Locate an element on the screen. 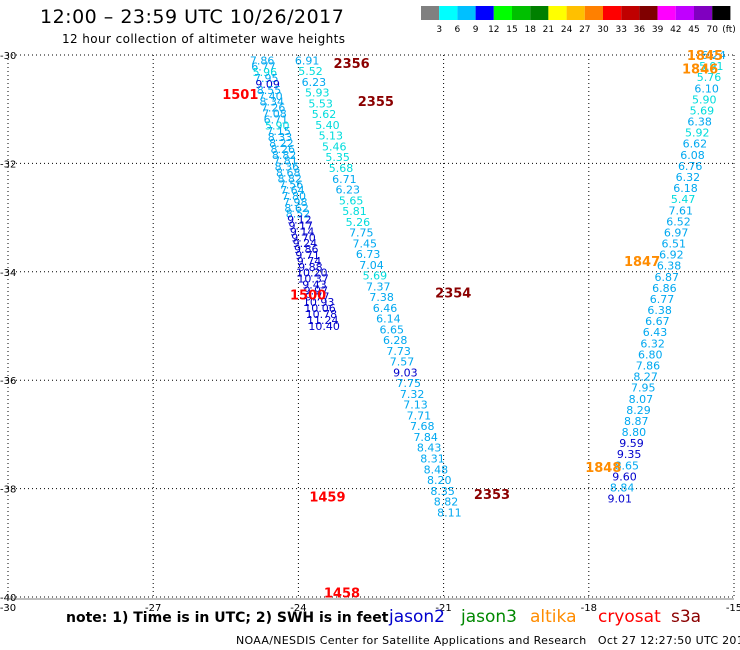  x-tick-label: -18 is located at coordinates (589, 608).